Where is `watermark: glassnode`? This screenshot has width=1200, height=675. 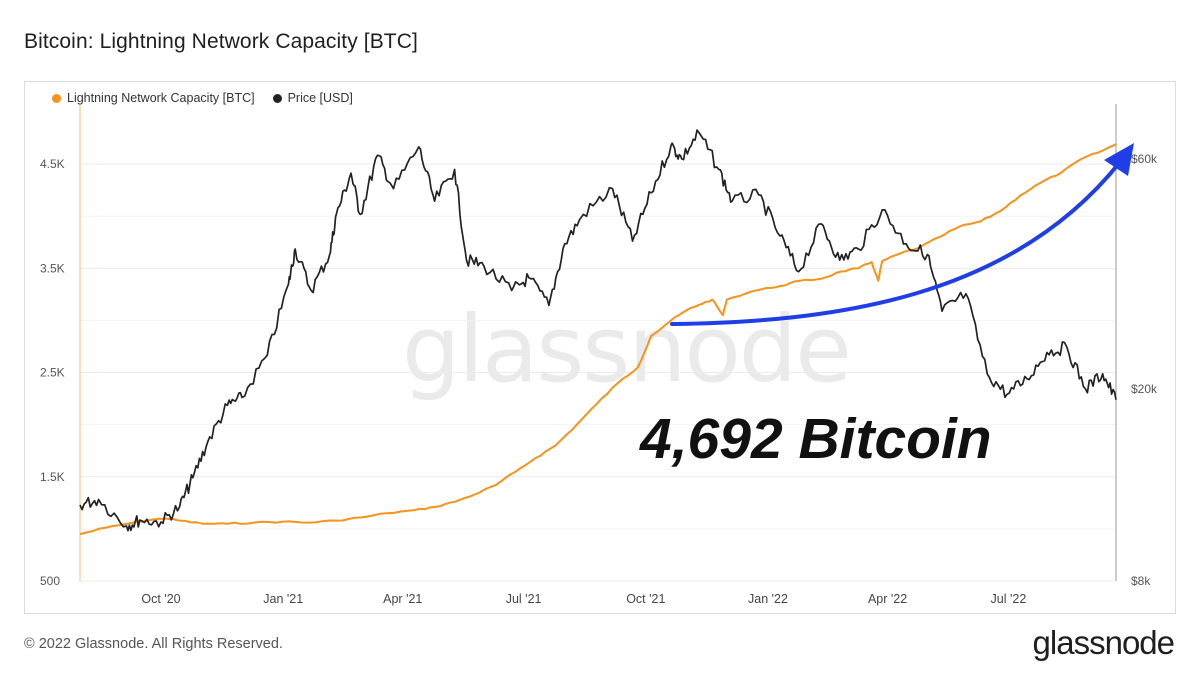
watermark: glassnode is located at coordinates (627, 349).